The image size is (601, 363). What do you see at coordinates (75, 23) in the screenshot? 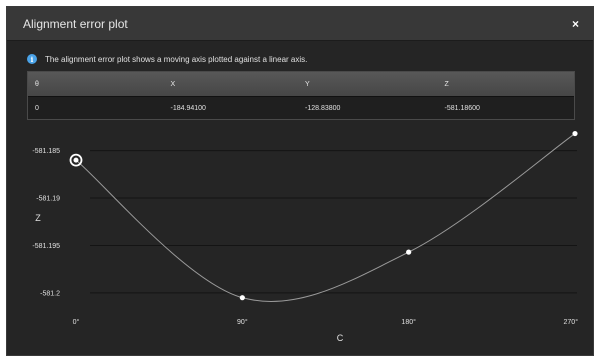
I see `dialog-title: Alignment error plot` at bounding box center [75, 23].